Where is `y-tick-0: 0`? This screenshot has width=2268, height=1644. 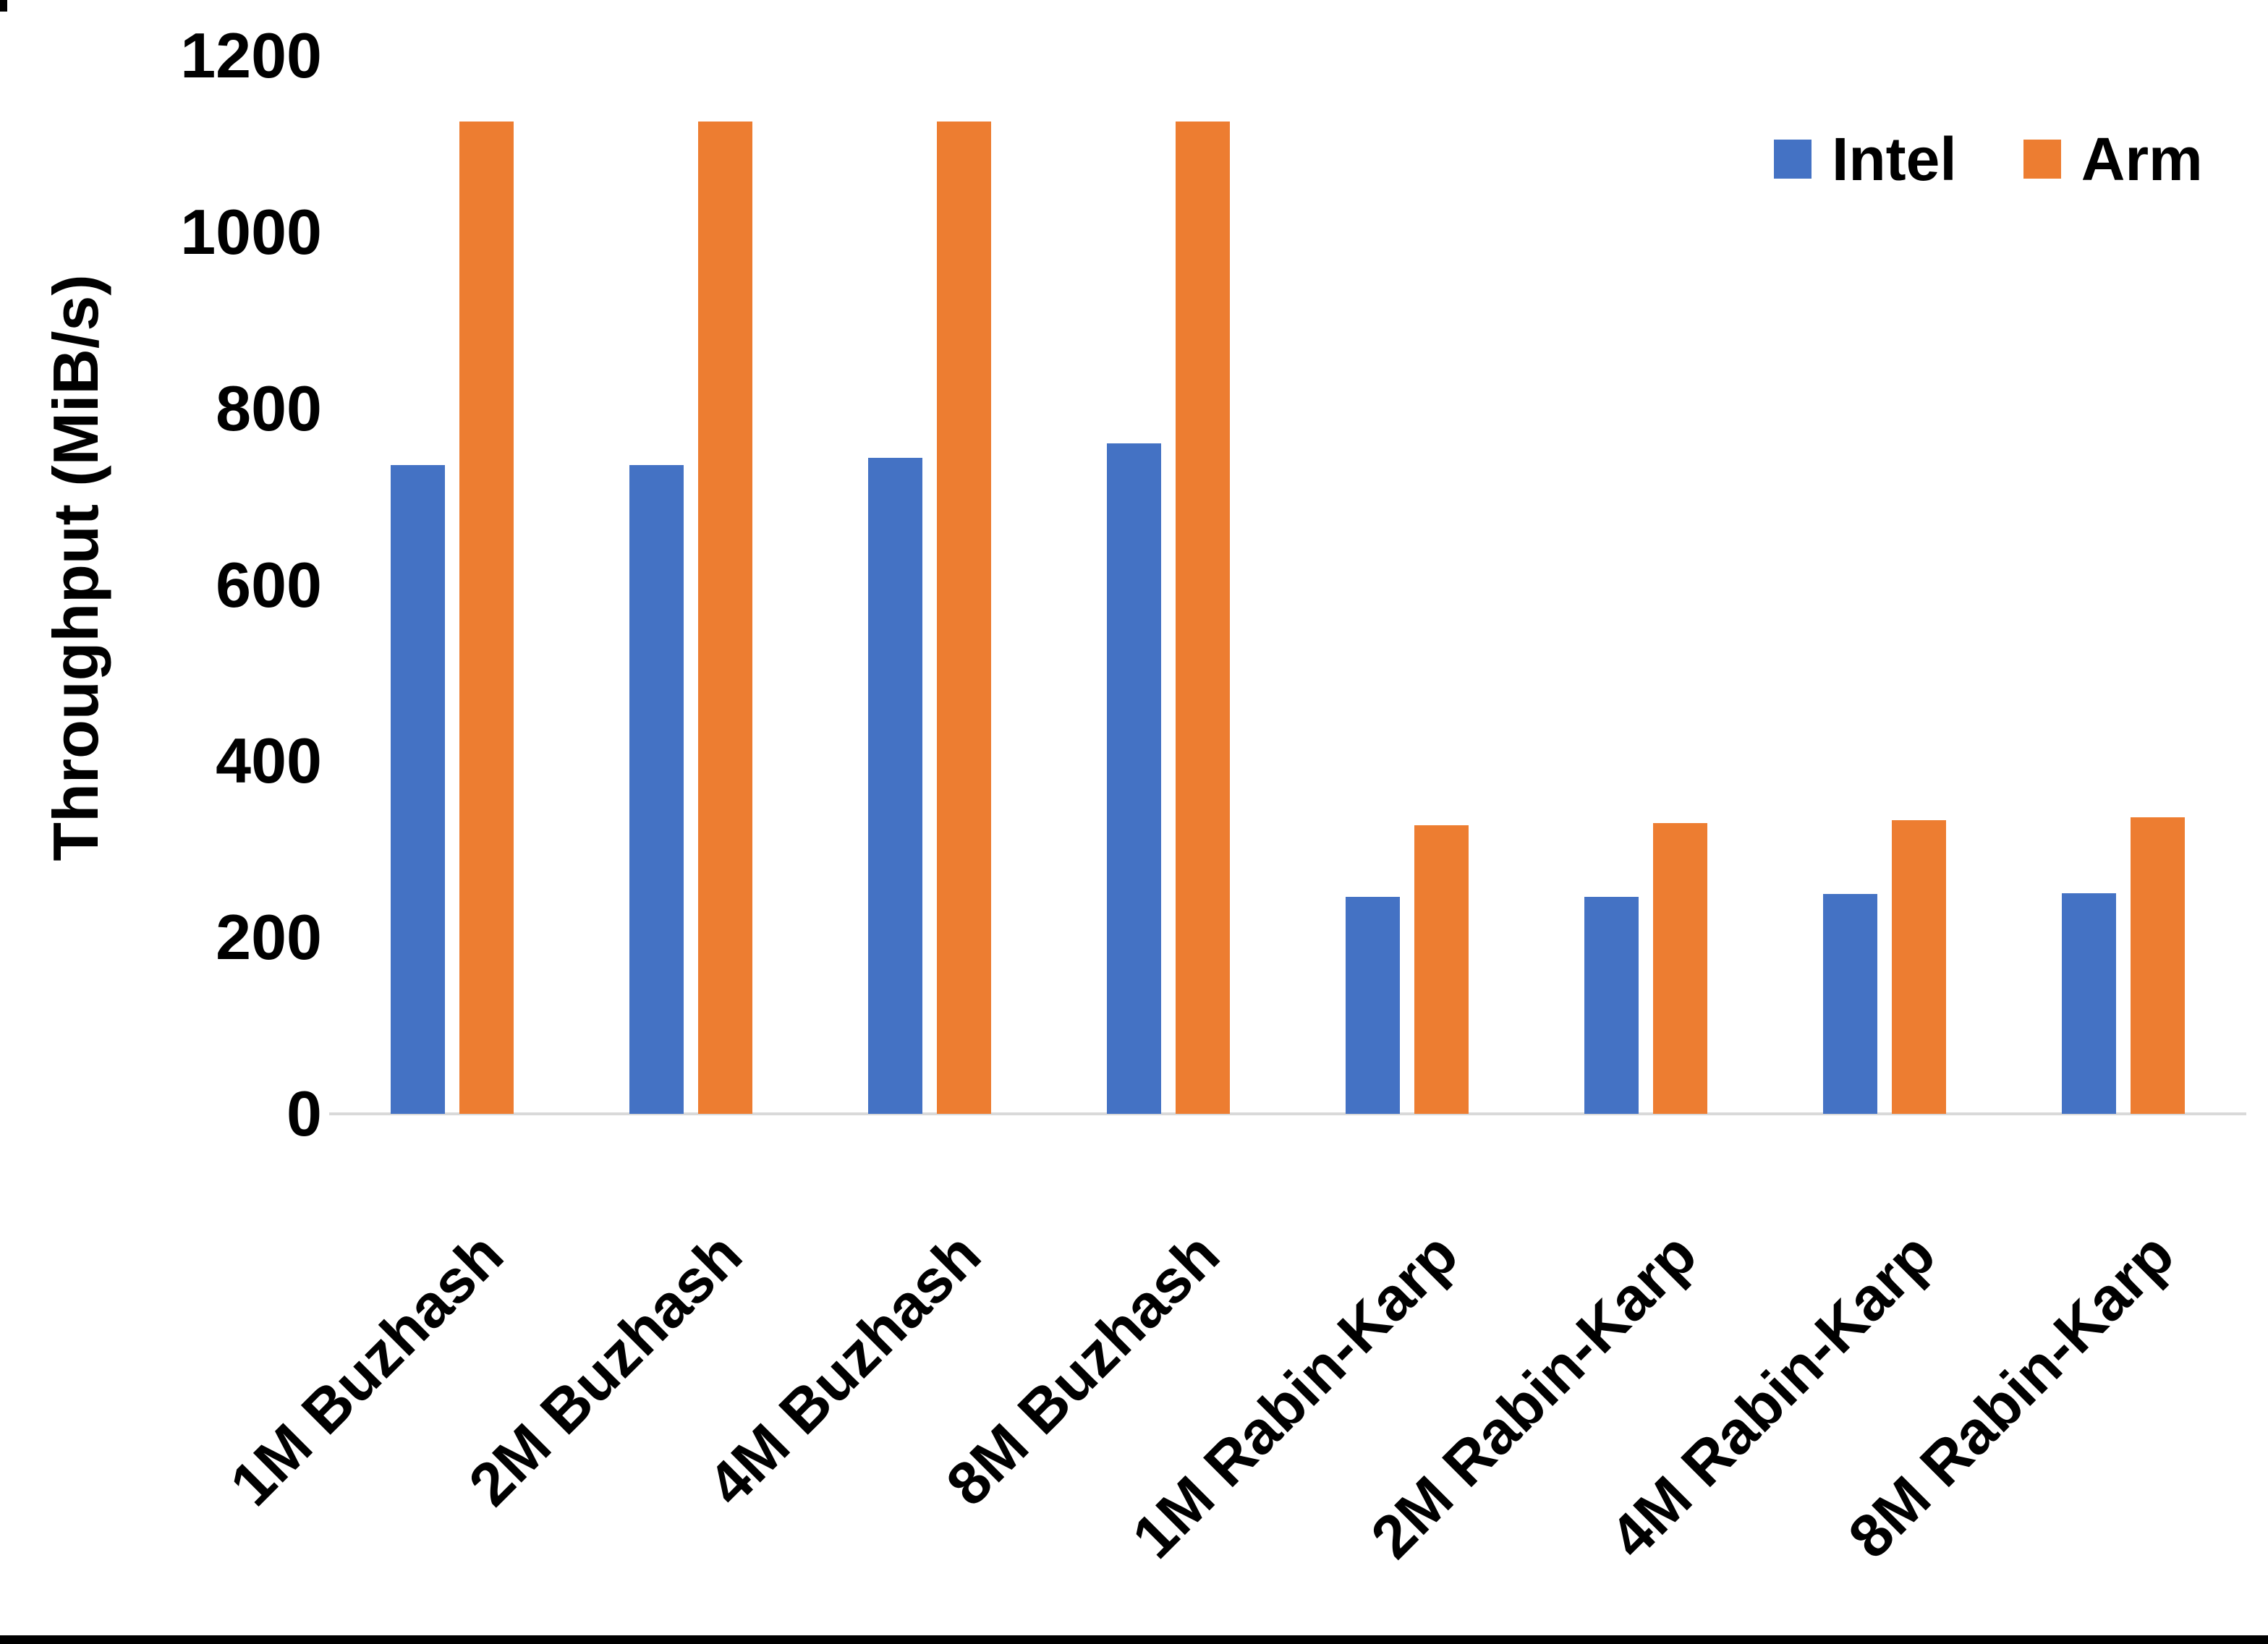 y-tick-0: 0 is located at coordinates (304, 1113).